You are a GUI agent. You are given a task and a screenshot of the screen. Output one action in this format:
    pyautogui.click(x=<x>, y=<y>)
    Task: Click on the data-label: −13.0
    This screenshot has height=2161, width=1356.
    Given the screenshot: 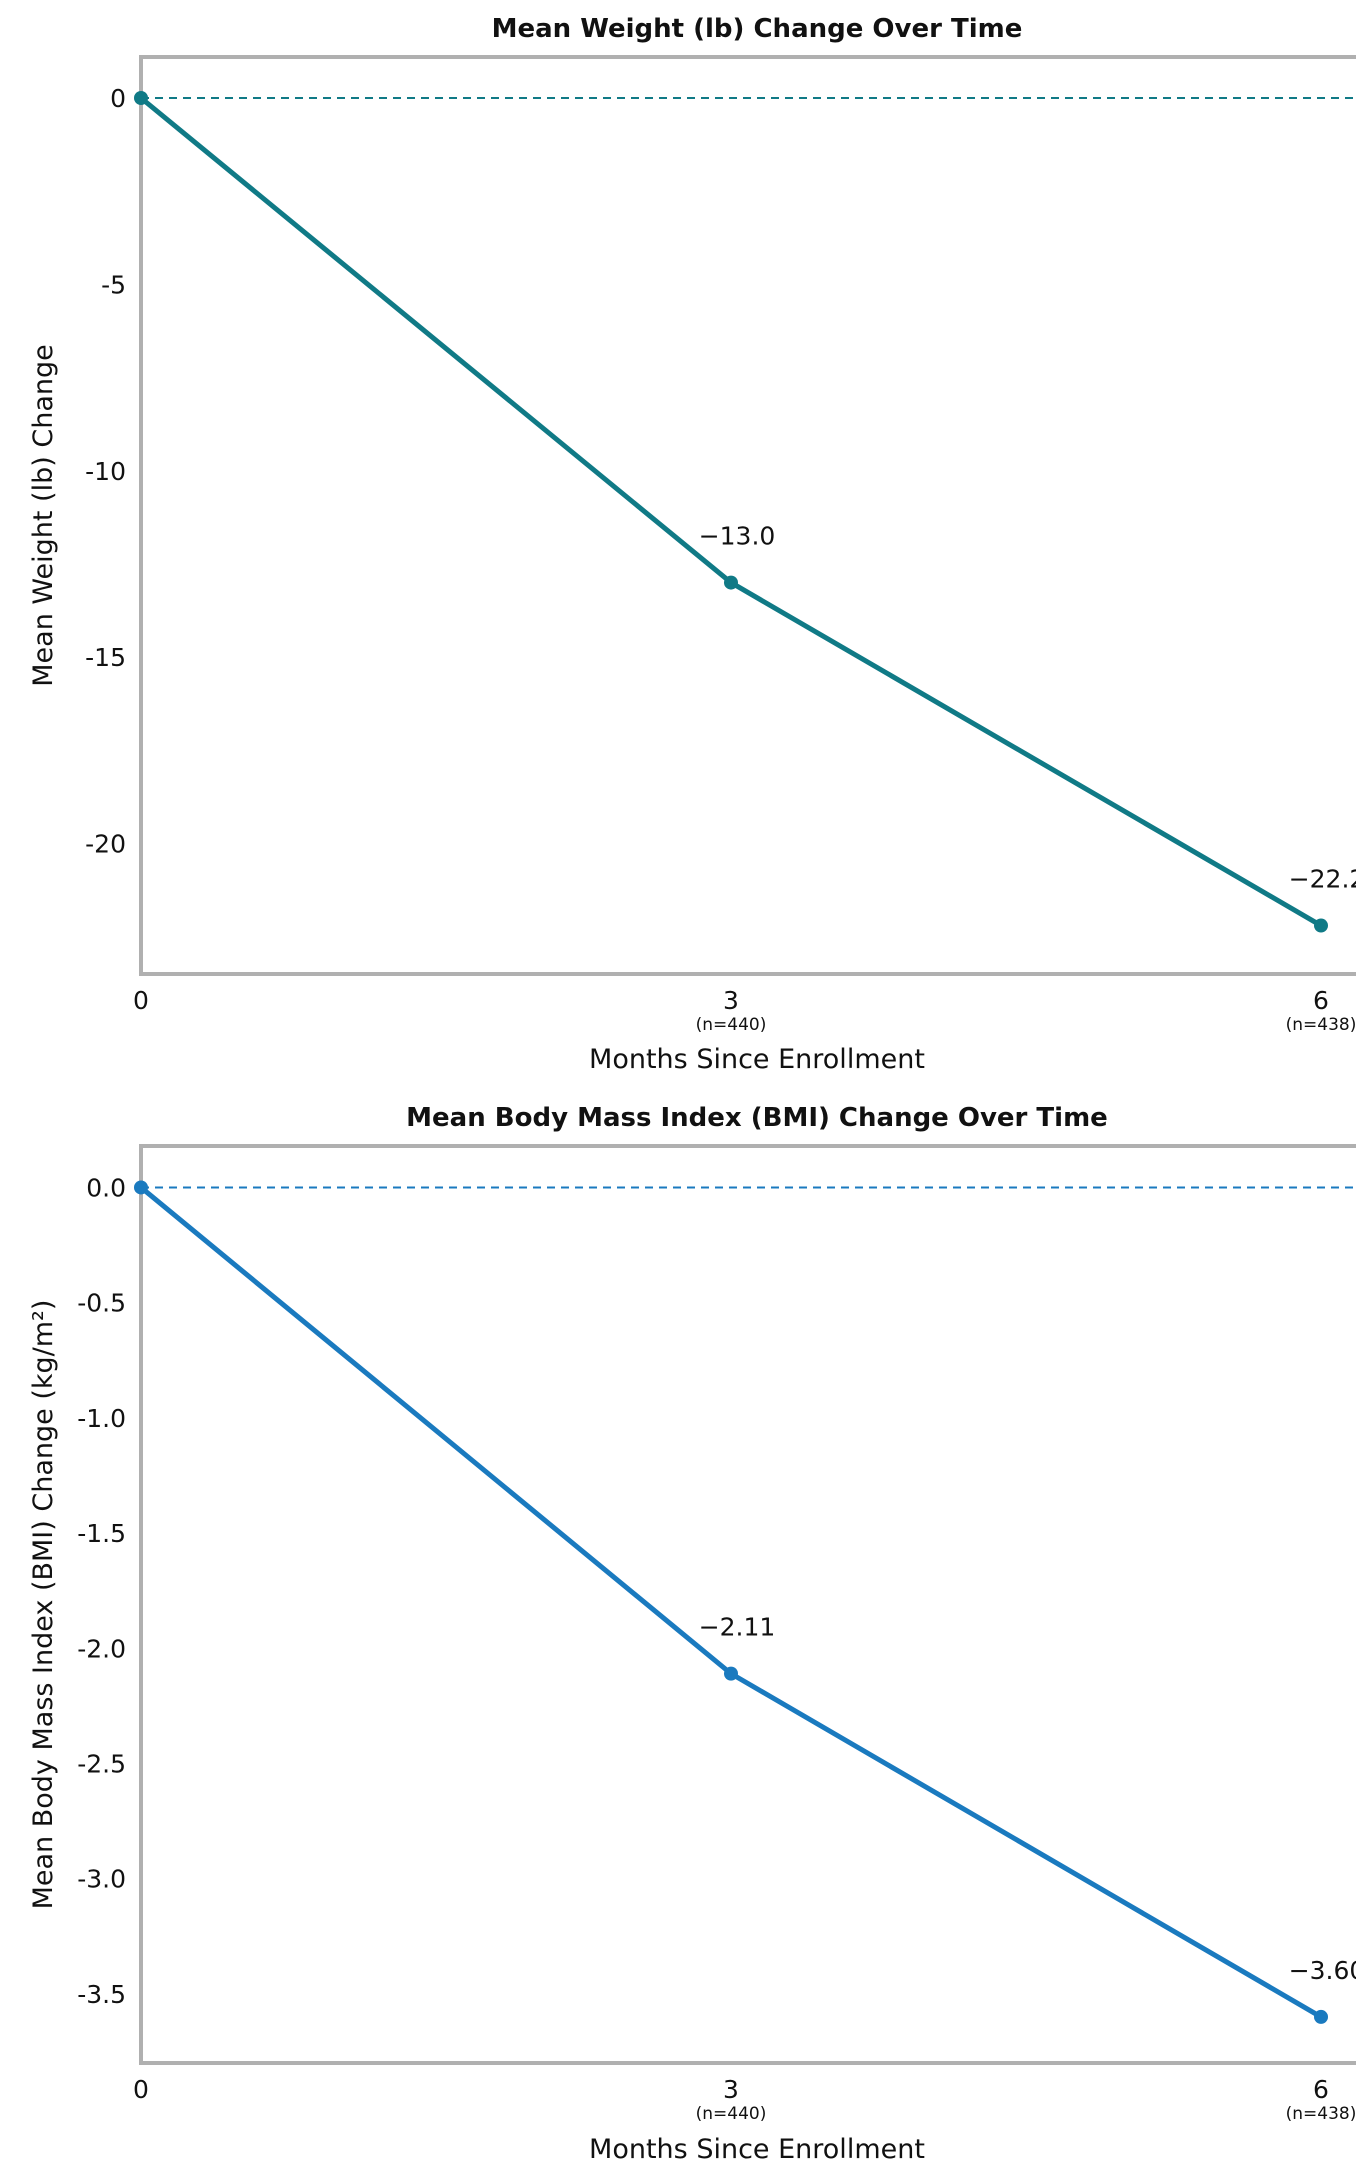 What is the action you would take?
    pyautogui.click(x=737, y=536)
    